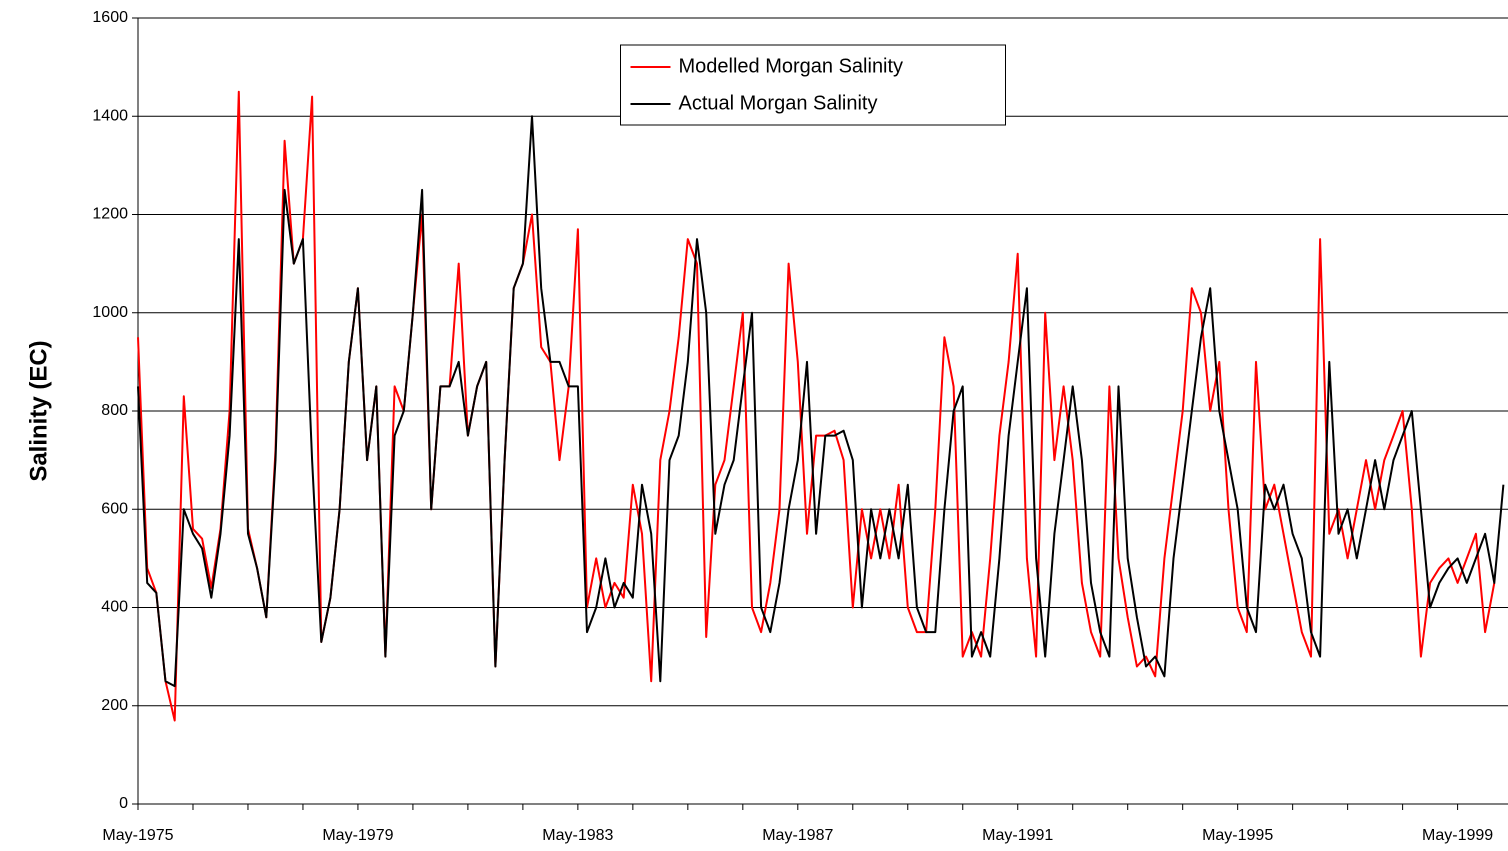 The width and height of the screenshot is (1508, 851). I want to click on y-tick-label: 200, so click(114, 705).